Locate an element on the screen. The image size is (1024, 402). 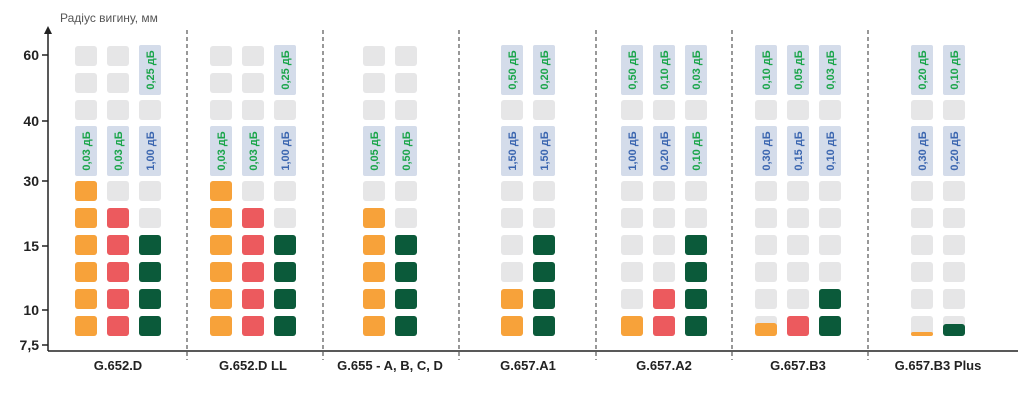
y-tick-label: 7,5 is located at coordinates (30, 345).